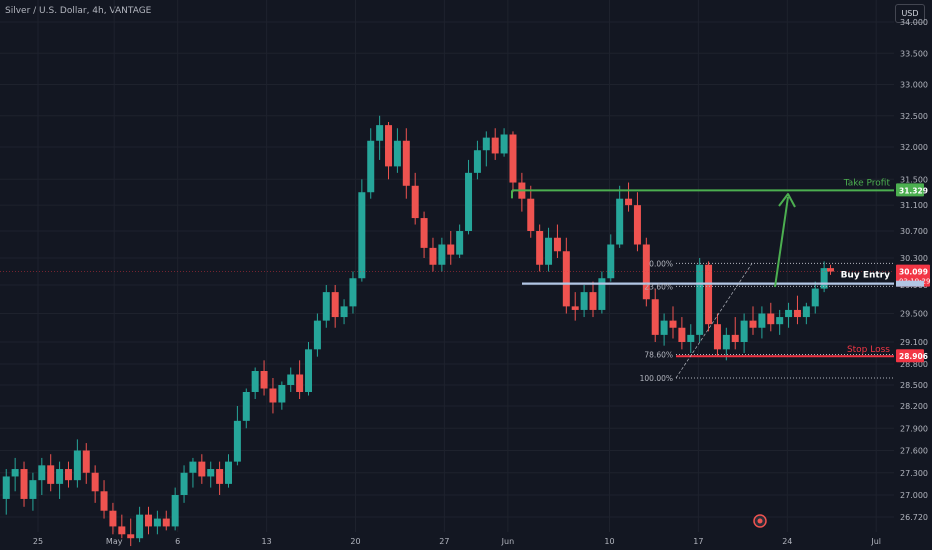 This screenshot has width=932, height=550. What do you see at coordinates (914, 85) in the screenshot?
I see `price-tick-label: 33.000` at bounding box center [914, 85].